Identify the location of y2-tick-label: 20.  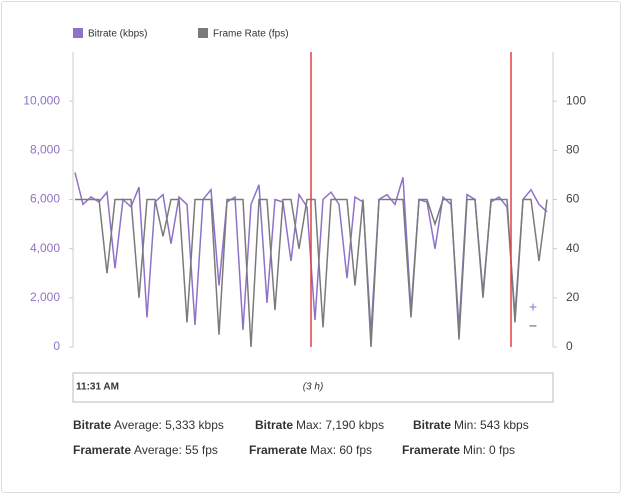
(573, 297).